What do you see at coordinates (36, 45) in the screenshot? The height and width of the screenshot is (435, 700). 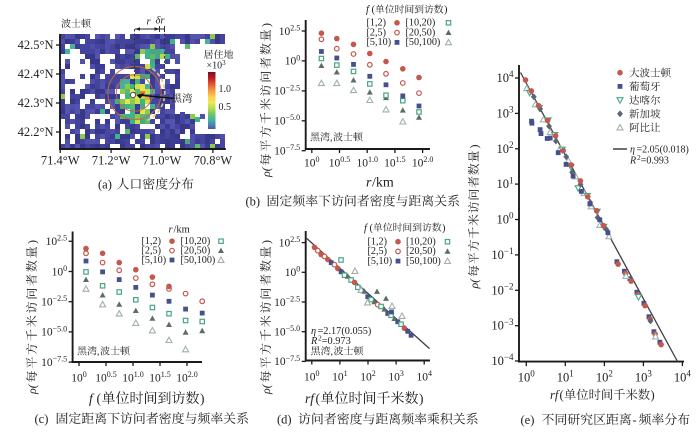 I see `svg-text: 42.5°N` at bounding box center [36, 45].